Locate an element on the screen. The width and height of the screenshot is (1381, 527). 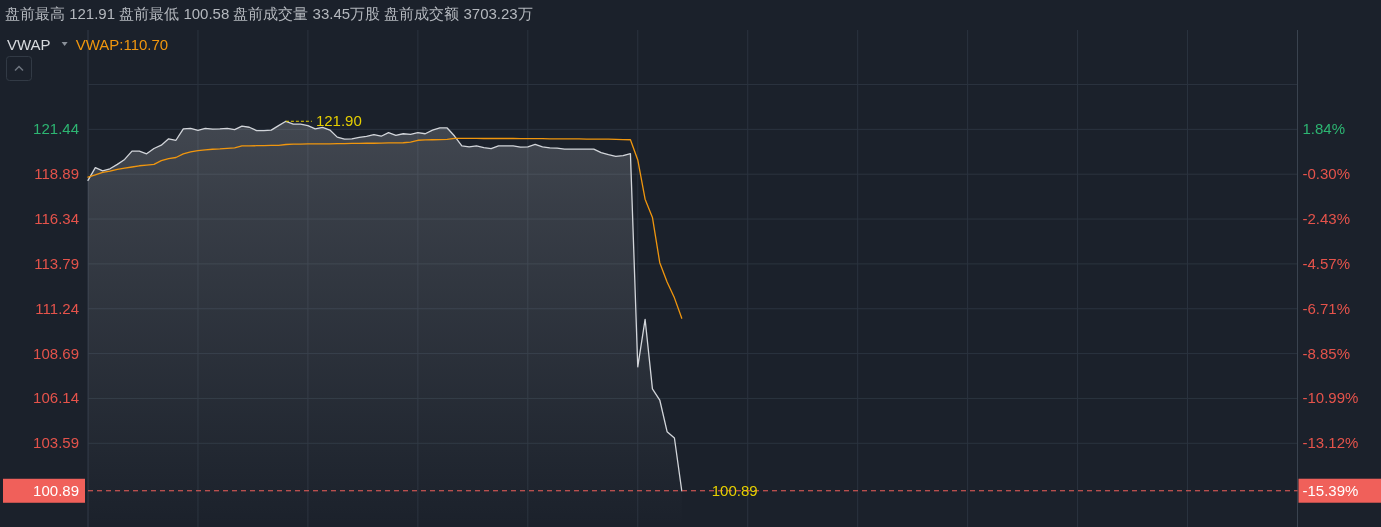
chart-title: 盘前最高 121.91 盘前最低 100.58 盘前成交量 33.45万股 盘前成交额 3703.23万 is located at coordinates (269, 13).